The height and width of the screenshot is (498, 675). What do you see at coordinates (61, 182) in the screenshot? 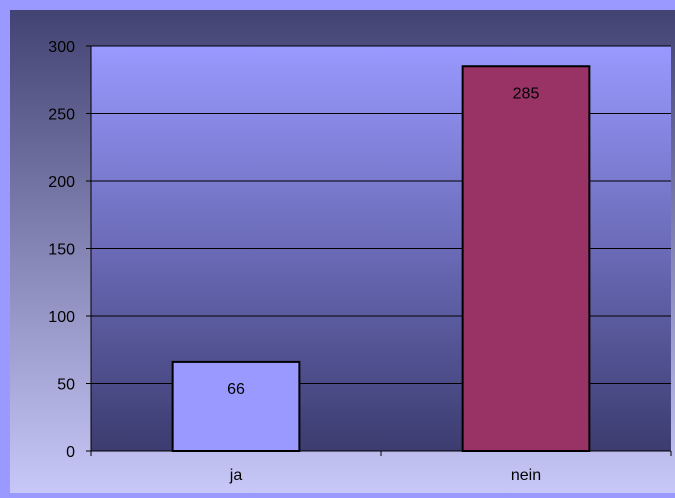
I see `y-tick-label: 200` at bounding box center [61, 182].